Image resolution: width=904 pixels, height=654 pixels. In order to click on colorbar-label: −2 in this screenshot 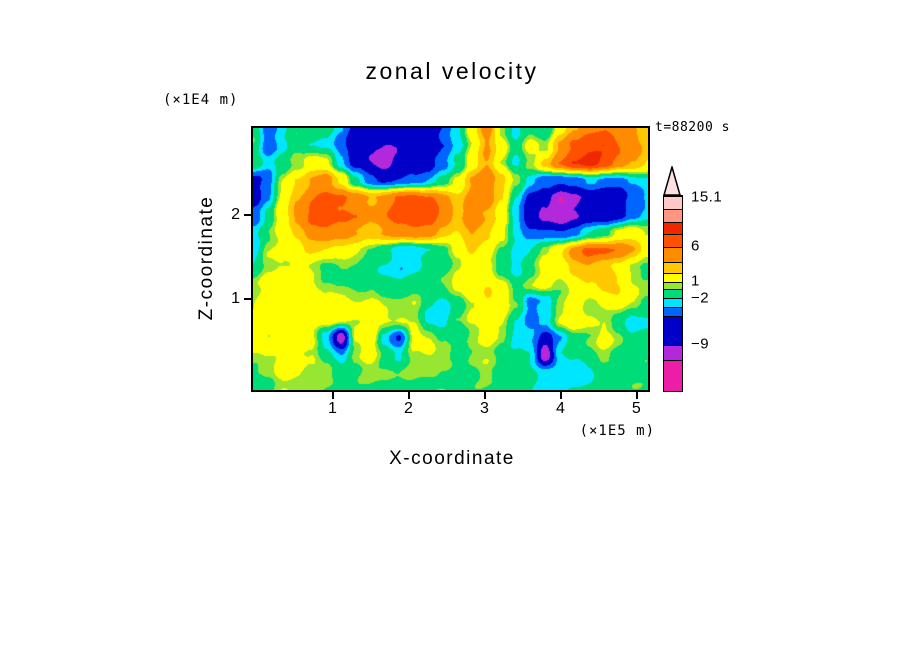, I will do `click(700, 298)`.